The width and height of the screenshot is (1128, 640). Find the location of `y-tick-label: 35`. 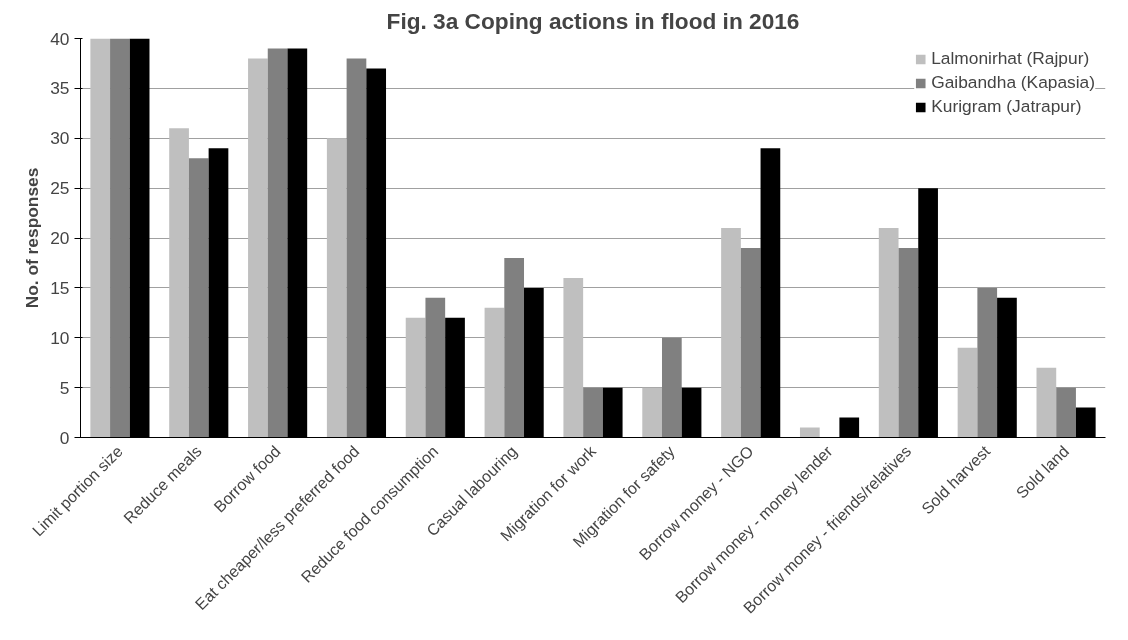

y-tick-label: 35 is located at coordinates (60, 88).